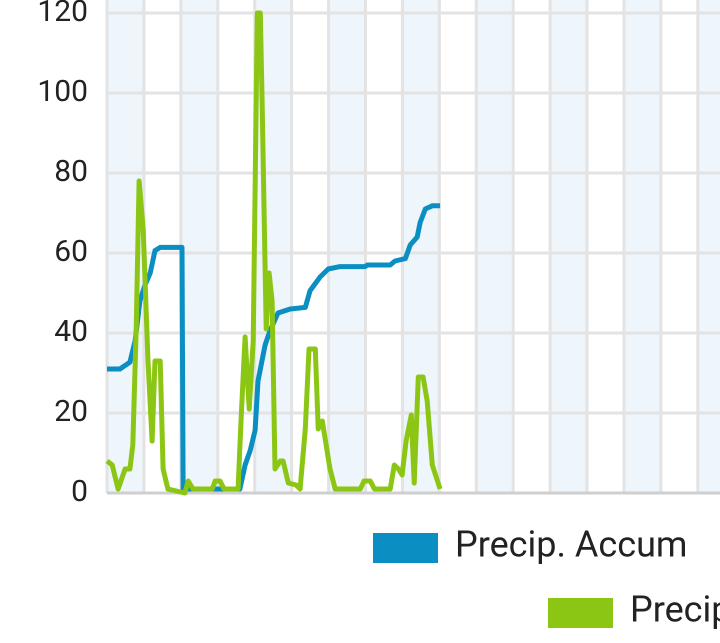  I want to click on y-tick-label: 40, so click(71, 331).